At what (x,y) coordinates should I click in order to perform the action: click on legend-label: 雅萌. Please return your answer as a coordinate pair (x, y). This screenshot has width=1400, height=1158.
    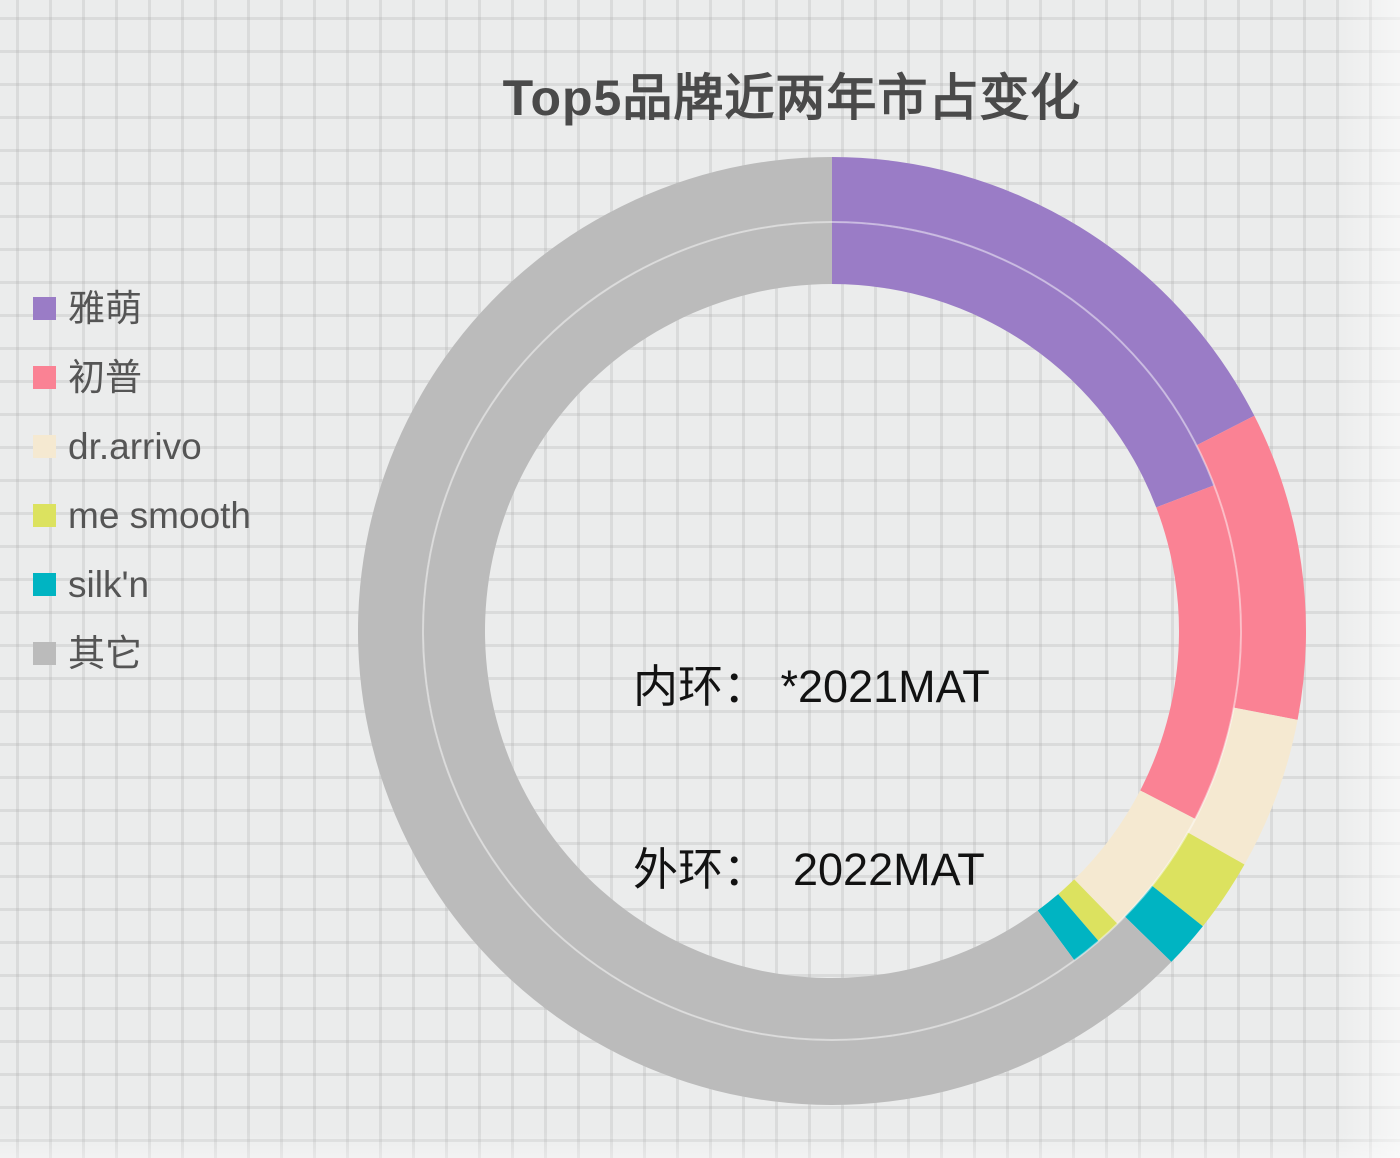
    Looking at the image, I should click on (105, 308).